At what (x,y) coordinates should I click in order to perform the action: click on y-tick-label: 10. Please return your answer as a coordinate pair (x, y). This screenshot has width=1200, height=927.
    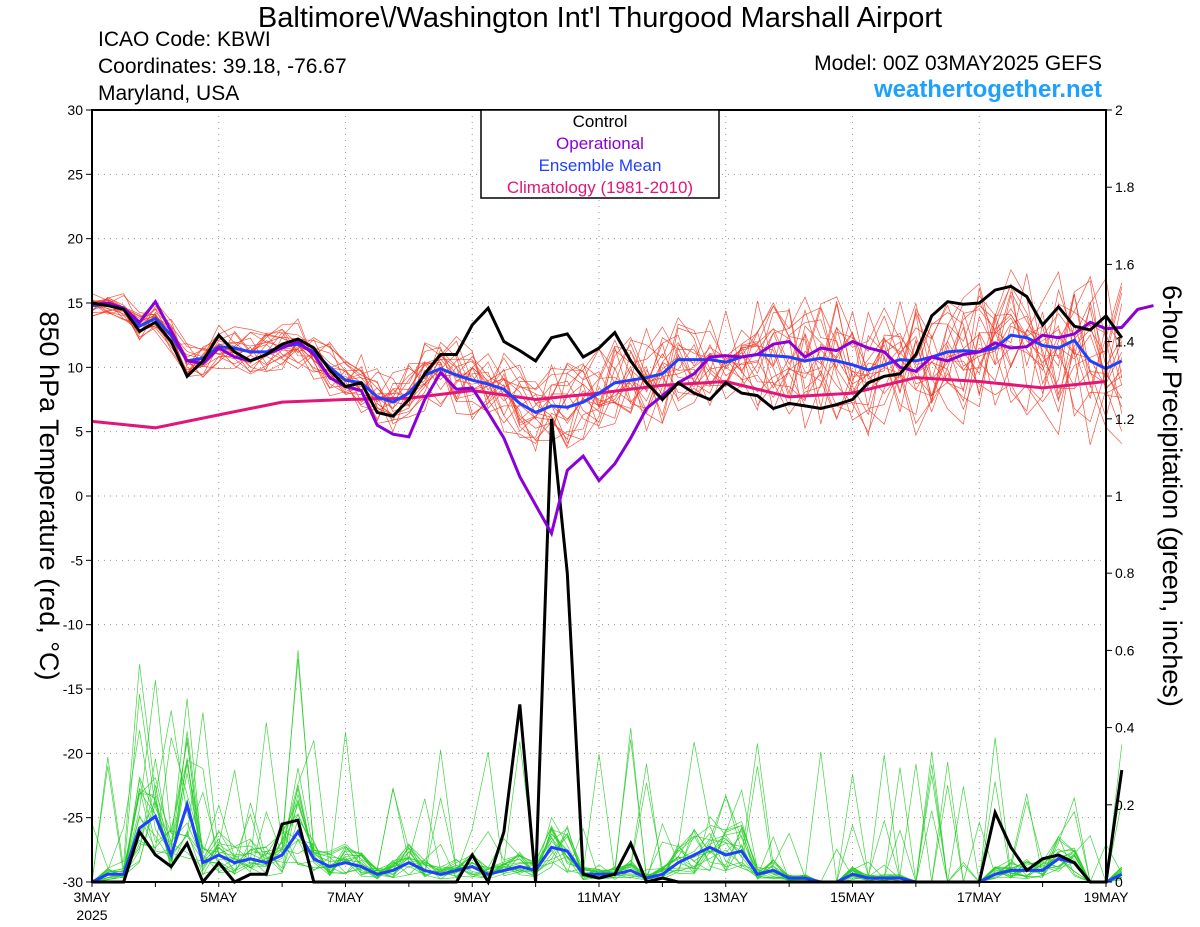
    Looking at the image, I should click on (75, 367).